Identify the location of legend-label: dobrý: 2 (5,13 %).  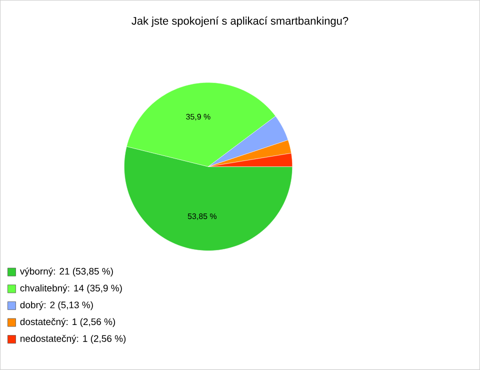
(56, 305).